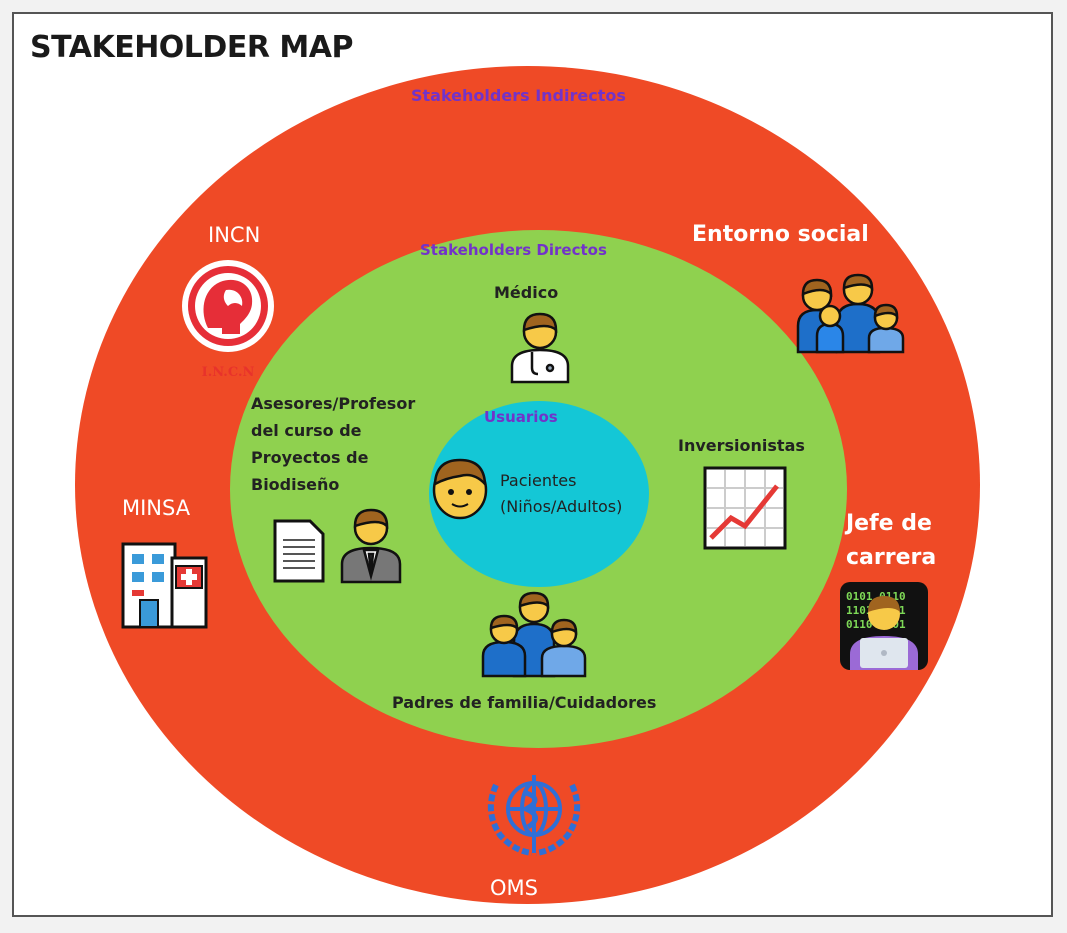  Describe the element at coordinates (561, 493) in the screenshot. I see `pacientes-label: Pacientes (Niños/Adultos)` at that location.